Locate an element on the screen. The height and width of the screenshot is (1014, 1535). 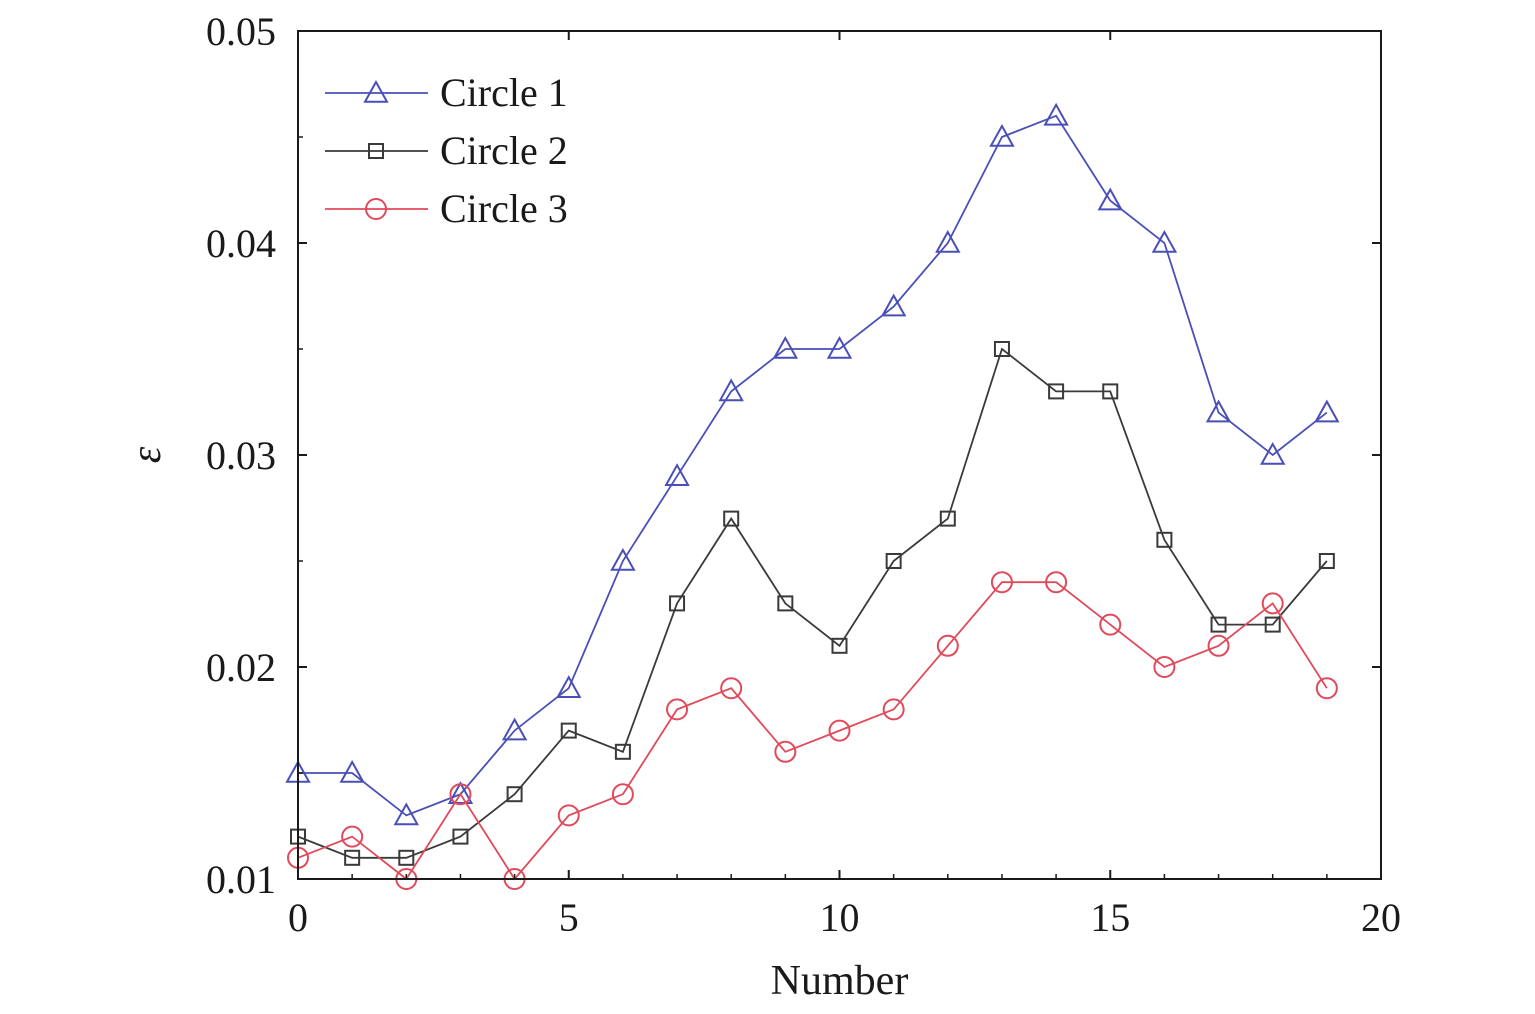
x-tick-label: 5 is located at coordinates (569, 917).